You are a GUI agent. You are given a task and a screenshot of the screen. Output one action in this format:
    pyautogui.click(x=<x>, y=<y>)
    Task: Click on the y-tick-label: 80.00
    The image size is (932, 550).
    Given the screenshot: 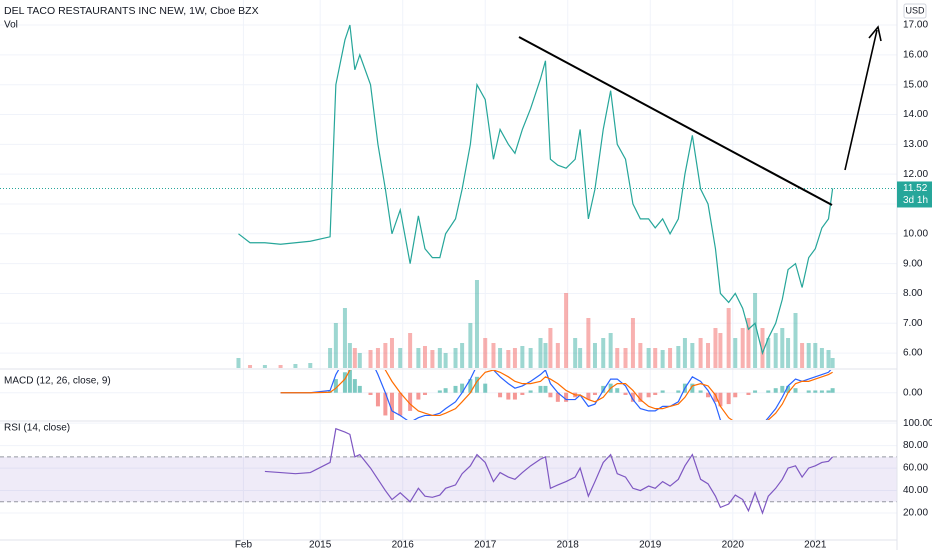 What is the action you would take?
    pyautogui.click(x=915, y=445)
    